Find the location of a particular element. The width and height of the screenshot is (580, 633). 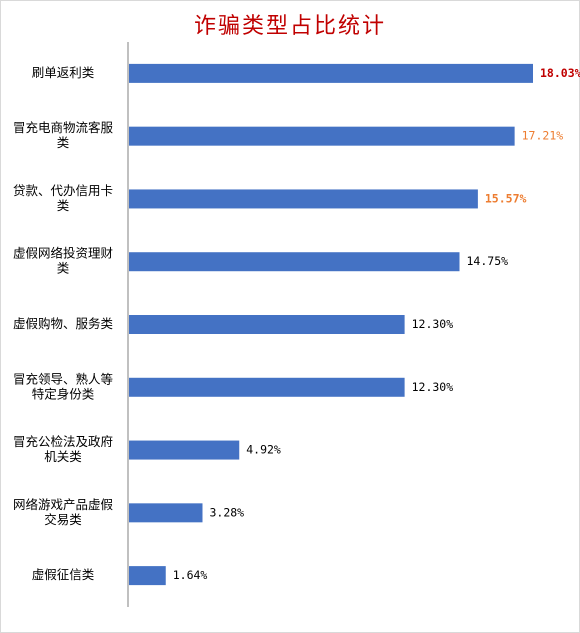

category-label: 贷款、代办信用卡 is located at coordinates (63, 190).